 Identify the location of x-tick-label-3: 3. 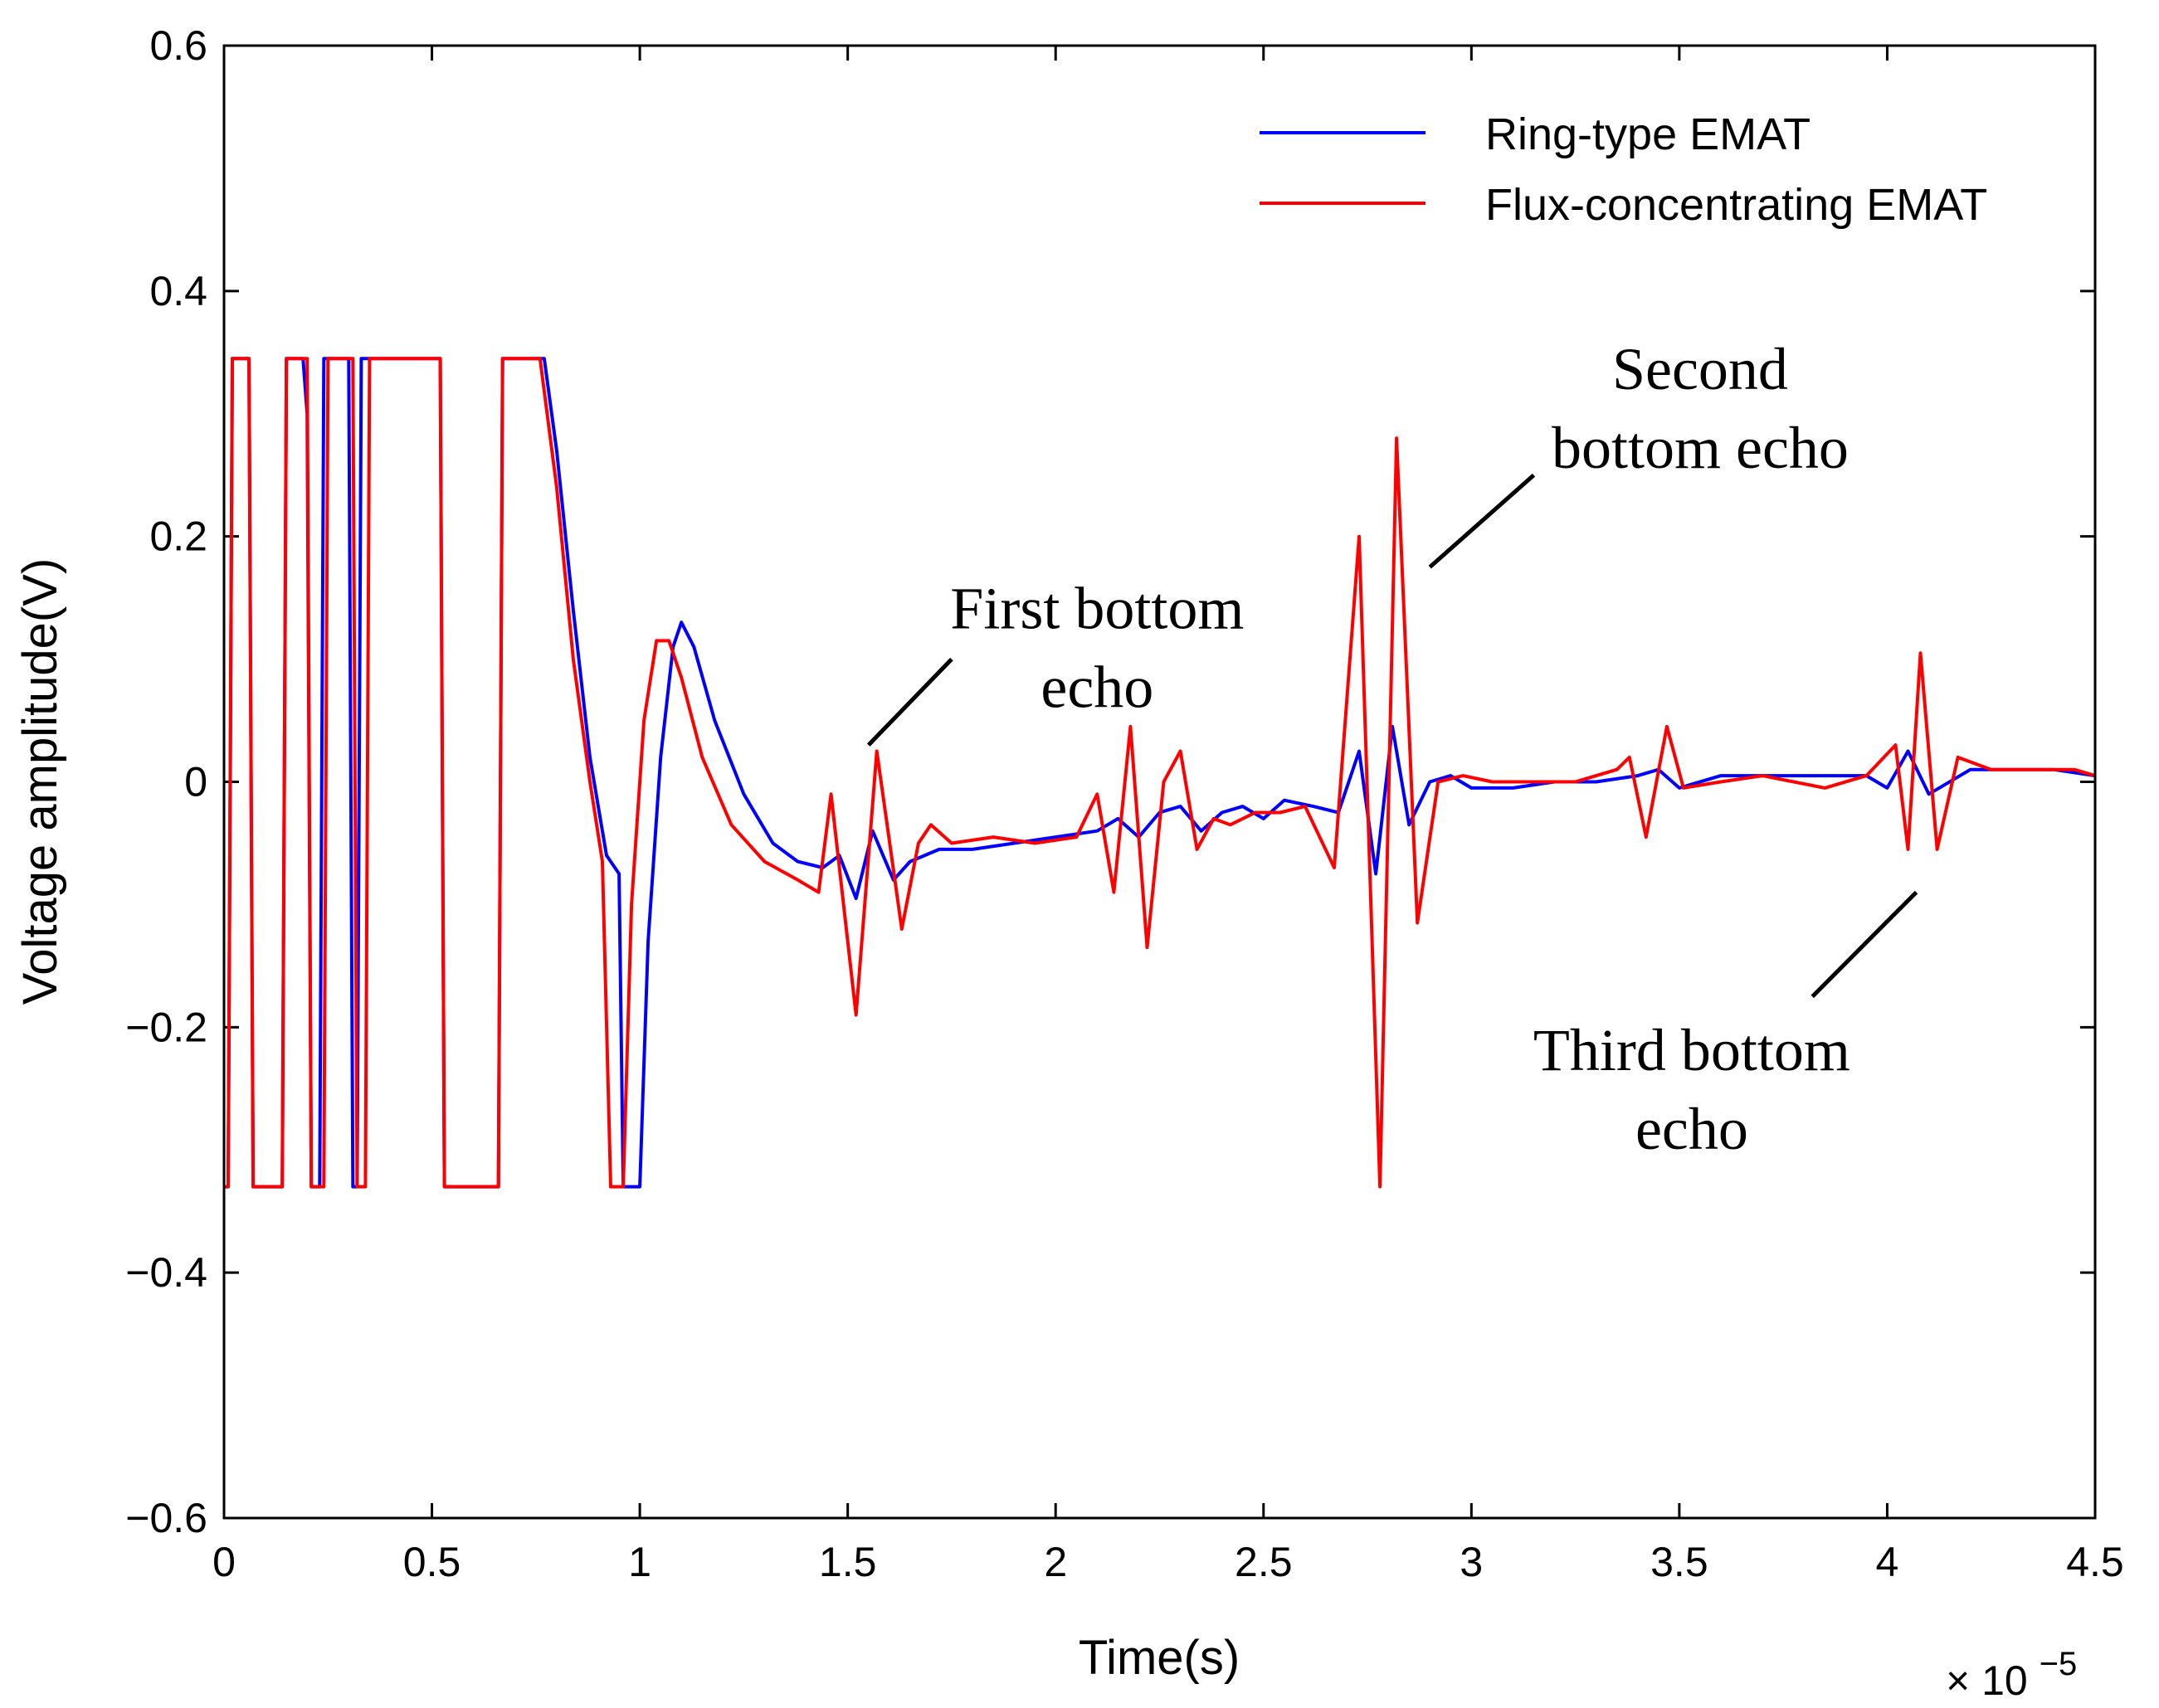
(1472, 1562).